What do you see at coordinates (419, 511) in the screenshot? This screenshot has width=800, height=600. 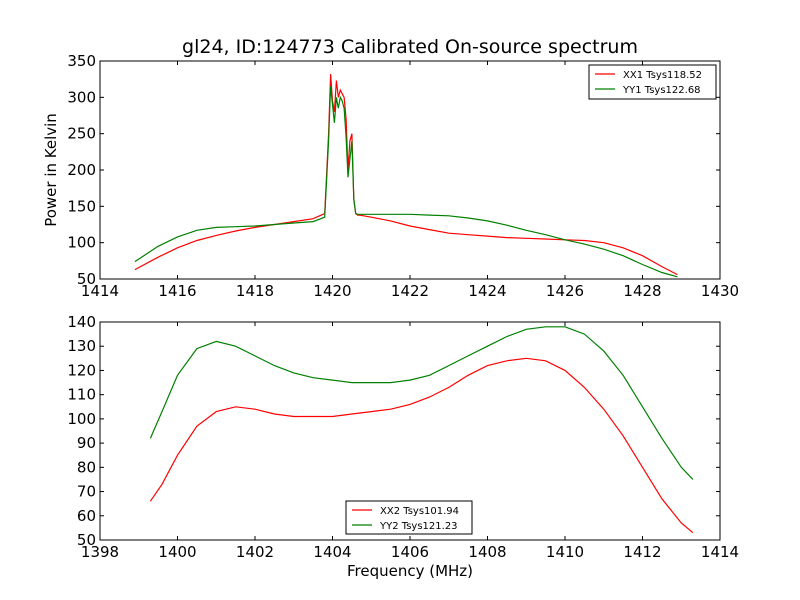 I see `legend-entry: XX2 Tsys101.94` at bounding box center [419, 511].